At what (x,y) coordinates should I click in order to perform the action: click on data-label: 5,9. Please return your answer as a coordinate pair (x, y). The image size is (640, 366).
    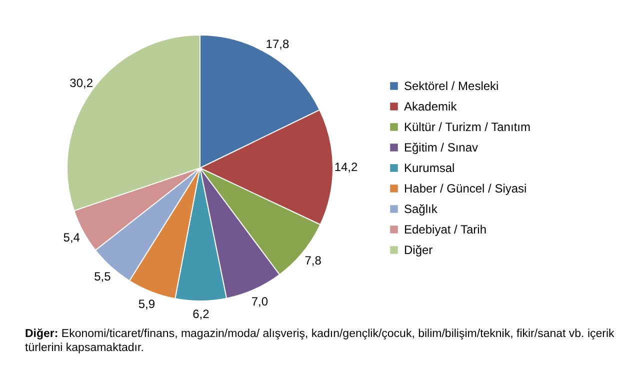
    Looking at the image, I should click on (147, 303).